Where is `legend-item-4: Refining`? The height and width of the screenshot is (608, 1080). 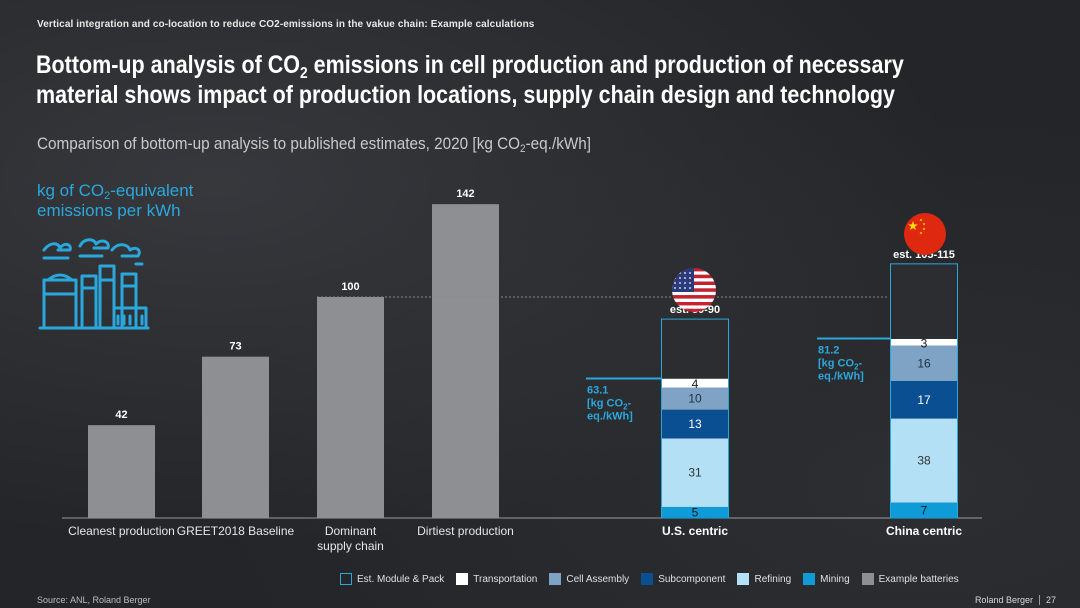
legend-item-4: Refining is located at coordinates (764, 579).